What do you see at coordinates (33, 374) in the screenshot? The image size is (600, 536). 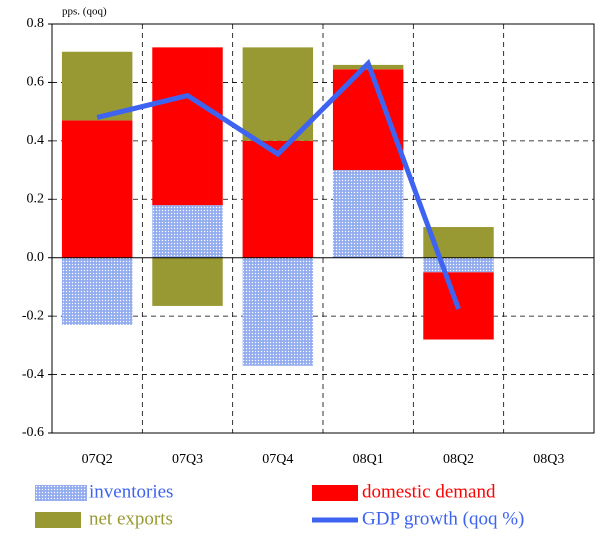 I see `y-tick-label: -0.4` at bounding box center [33, 374].